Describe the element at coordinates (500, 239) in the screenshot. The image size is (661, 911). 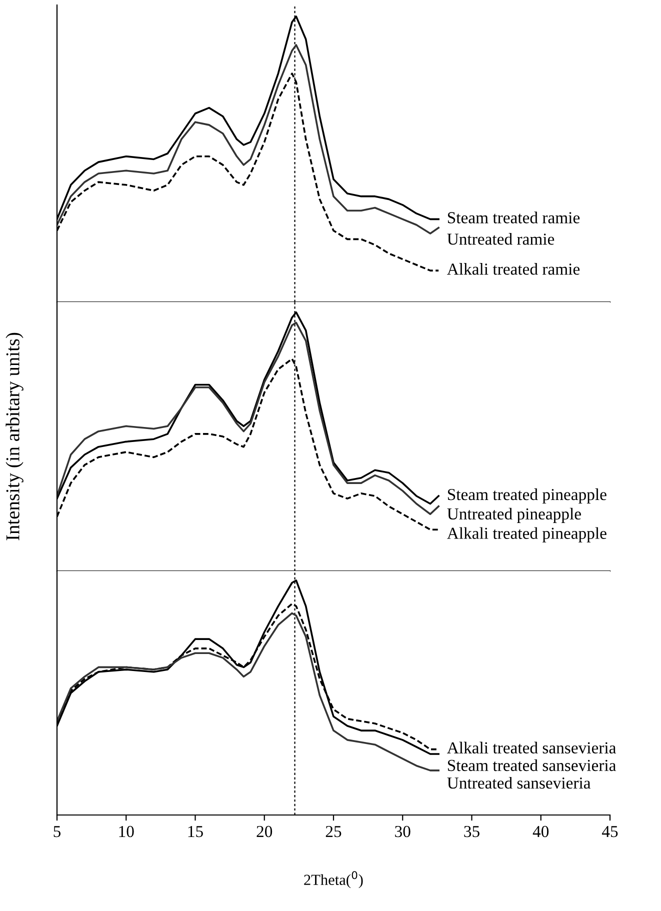
I see `series-label: Untreated ramie` at that location.